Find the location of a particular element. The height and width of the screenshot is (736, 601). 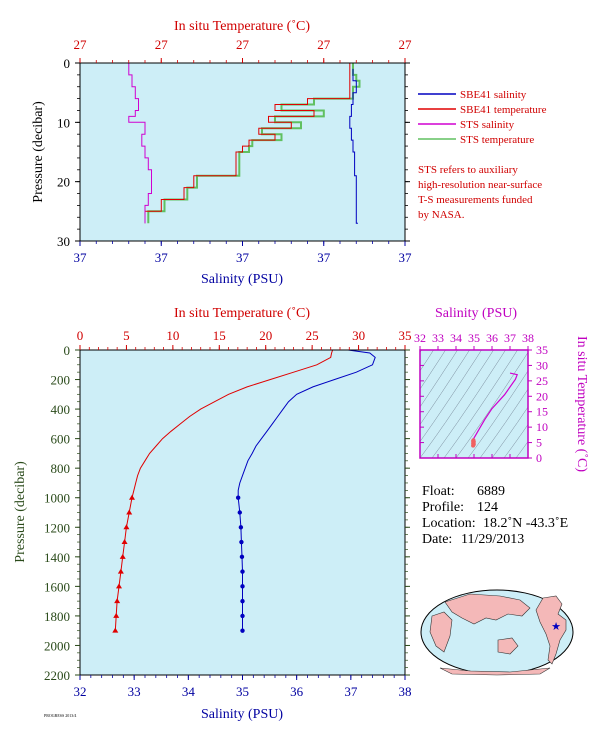

ts-temp-tick-label: 35 is located at coordinates (542, 350).